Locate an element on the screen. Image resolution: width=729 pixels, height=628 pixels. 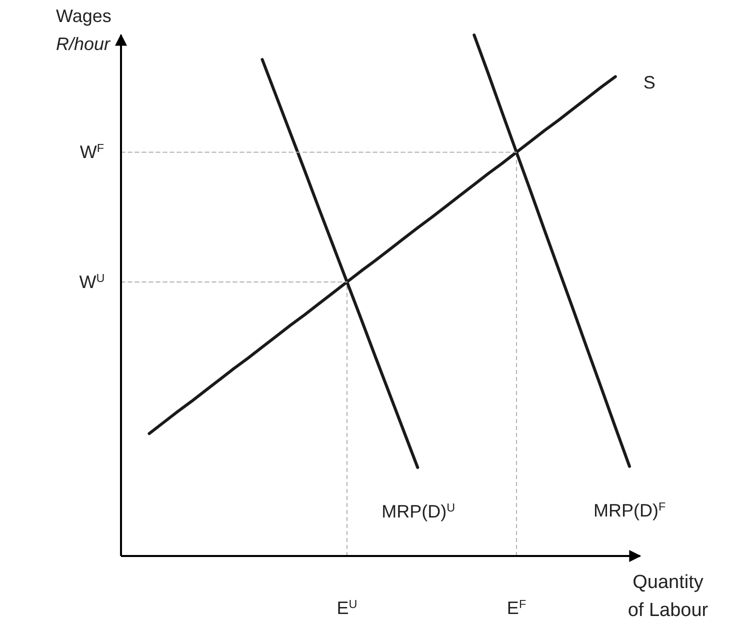
text: MRP(D)$^{F}$ is located at coordinates (630, 510).